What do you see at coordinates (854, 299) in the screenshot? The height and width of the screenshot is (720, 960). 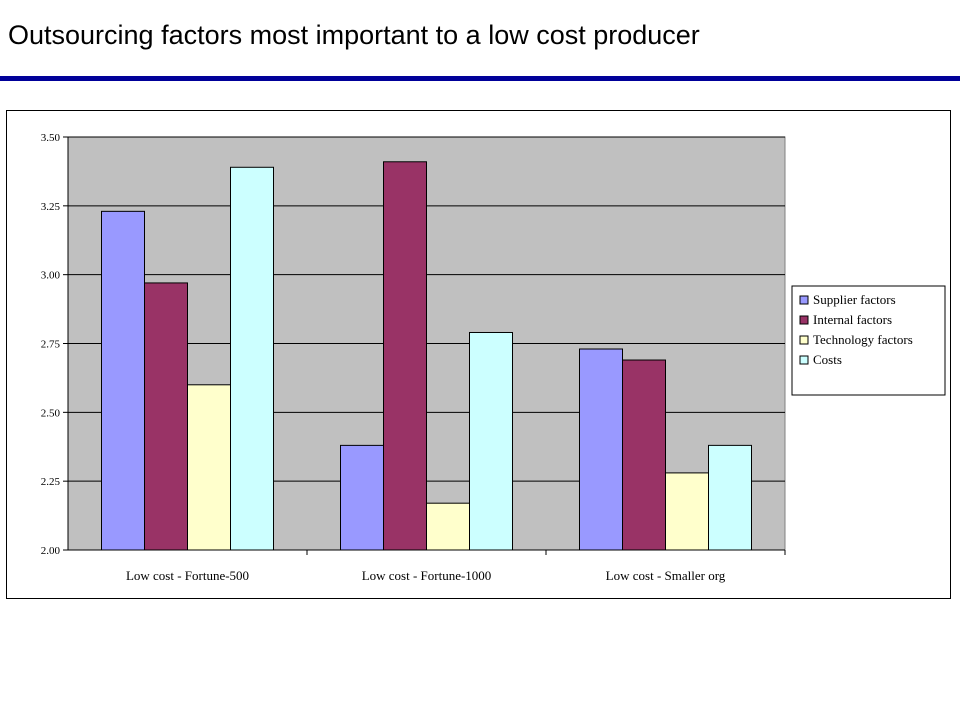 I see `legend-label: Supplier factors` at bounding box center [854, 299].